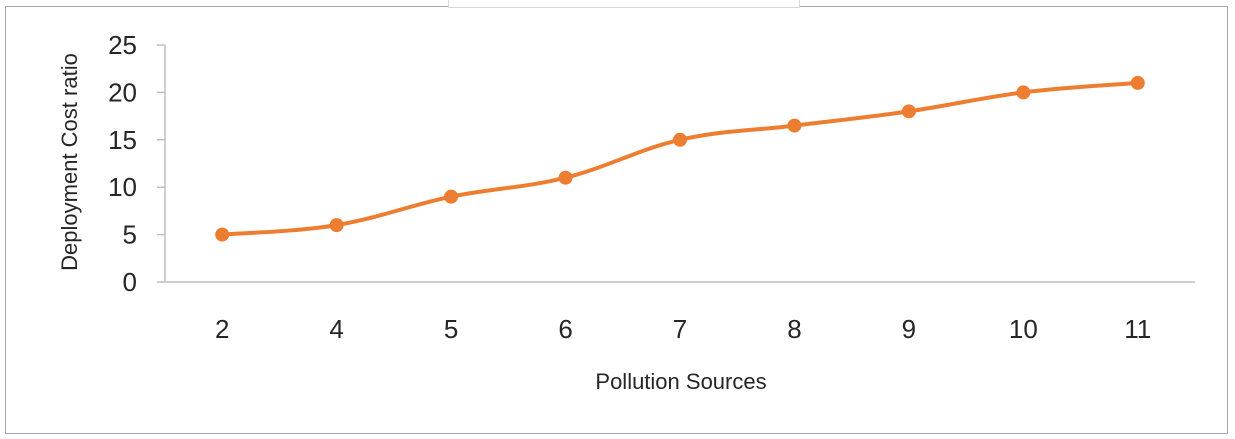  What do you see at coordinates (222, 329) in the screenshot?
I see `x-tick-label: 2` at bounding box center [222, 329].